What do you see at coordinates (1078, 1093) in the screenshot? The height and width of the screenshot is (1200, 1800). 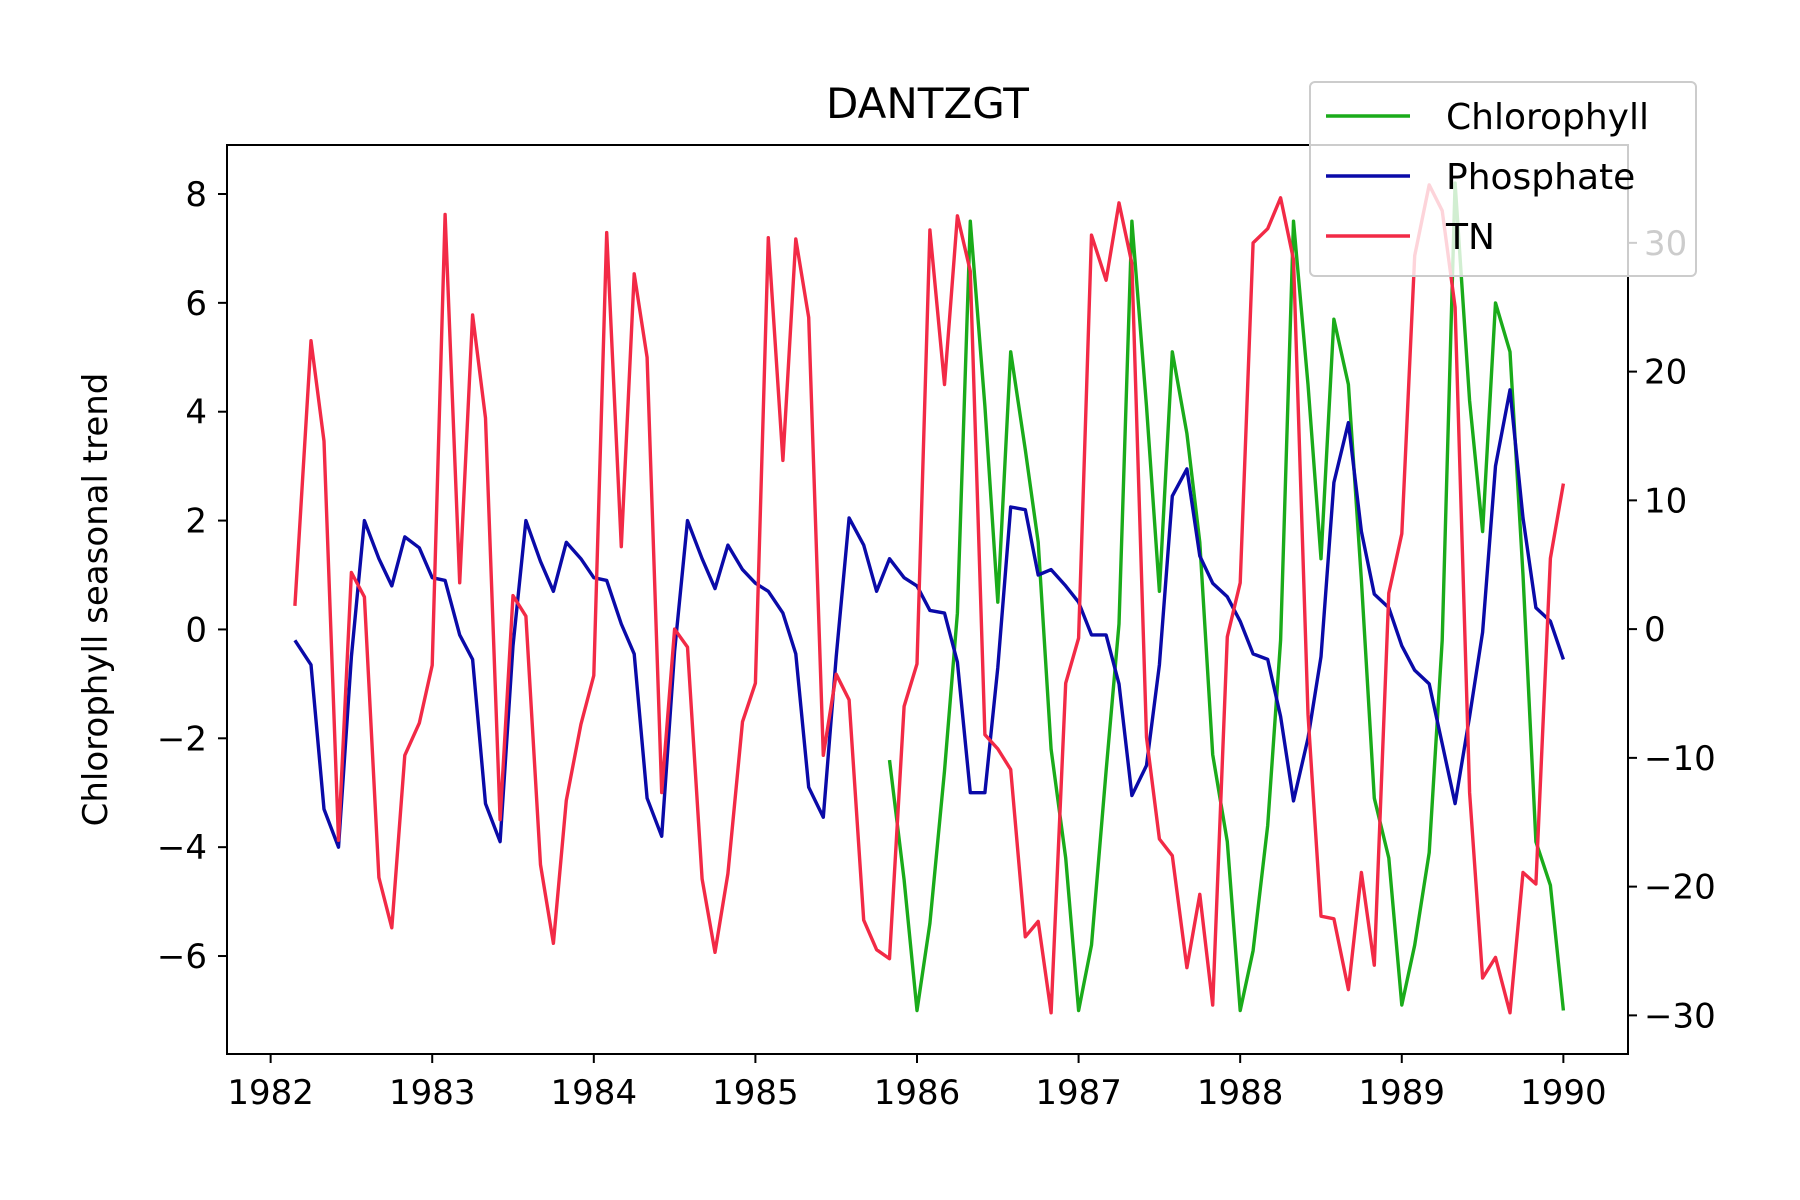 I see `x-tick-label: 1987` at bounding box center [1078, 1093].